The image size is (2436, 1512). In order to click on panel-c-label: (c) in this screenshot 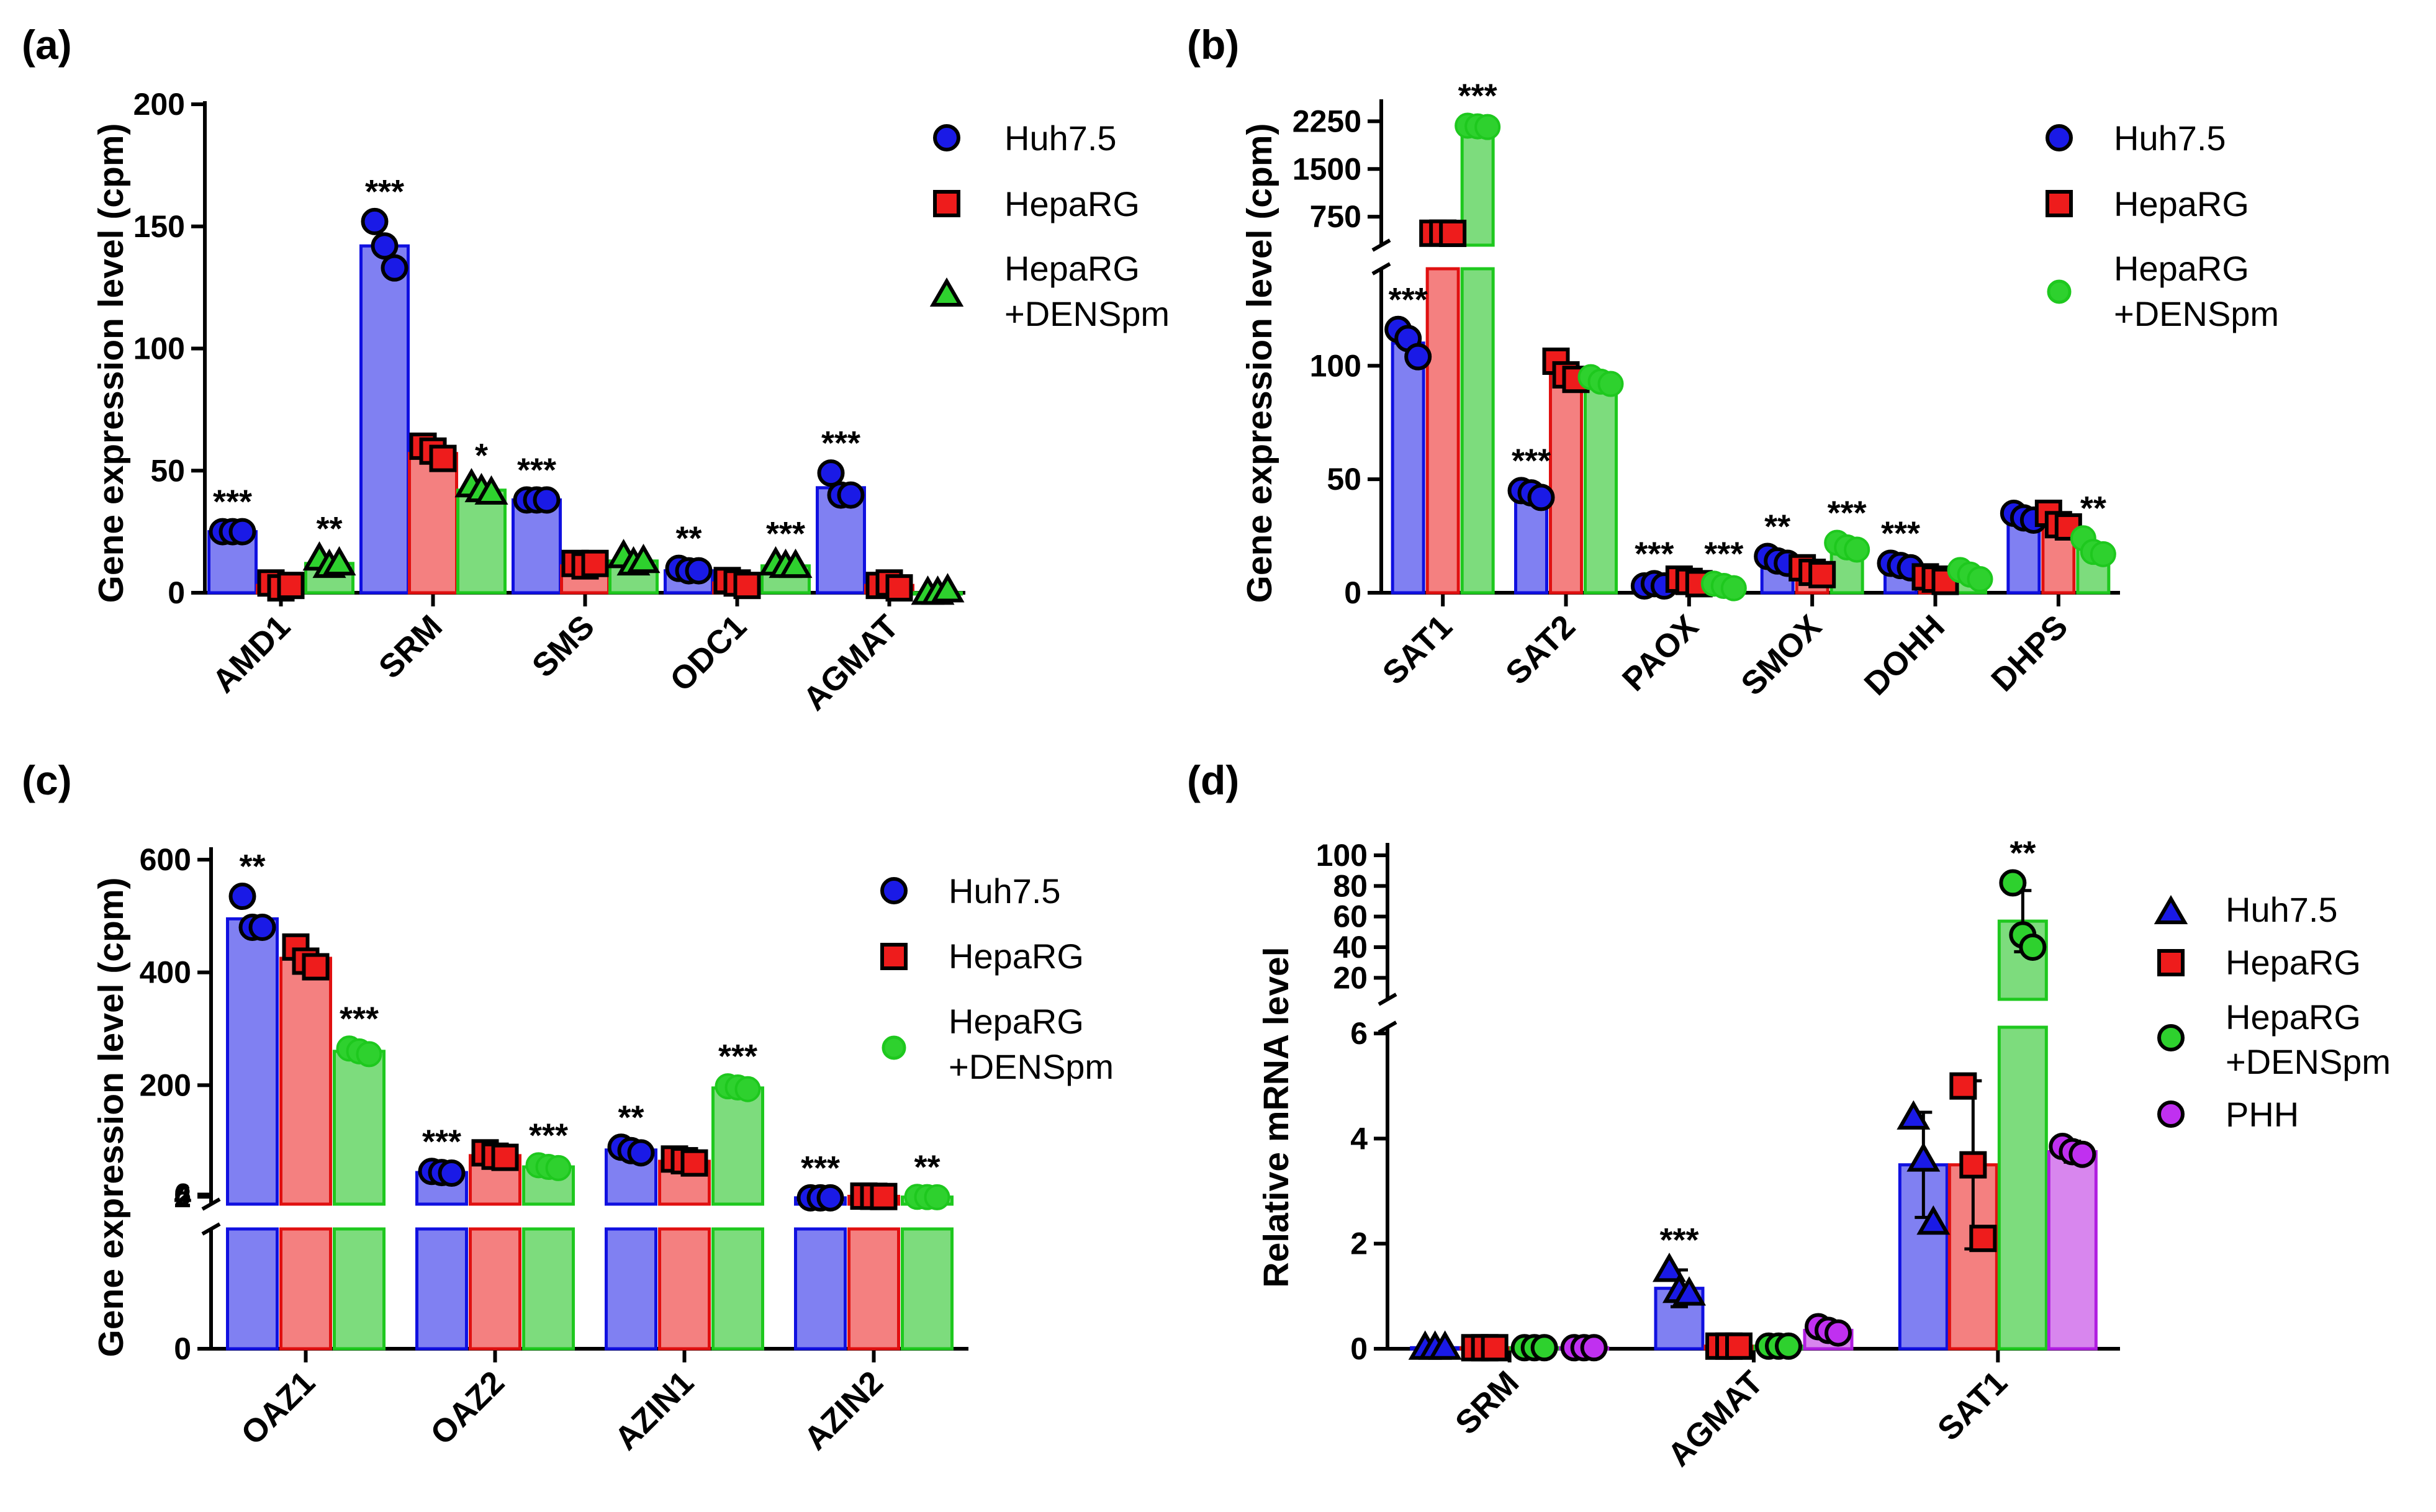, I will do `click(47, 780)`.